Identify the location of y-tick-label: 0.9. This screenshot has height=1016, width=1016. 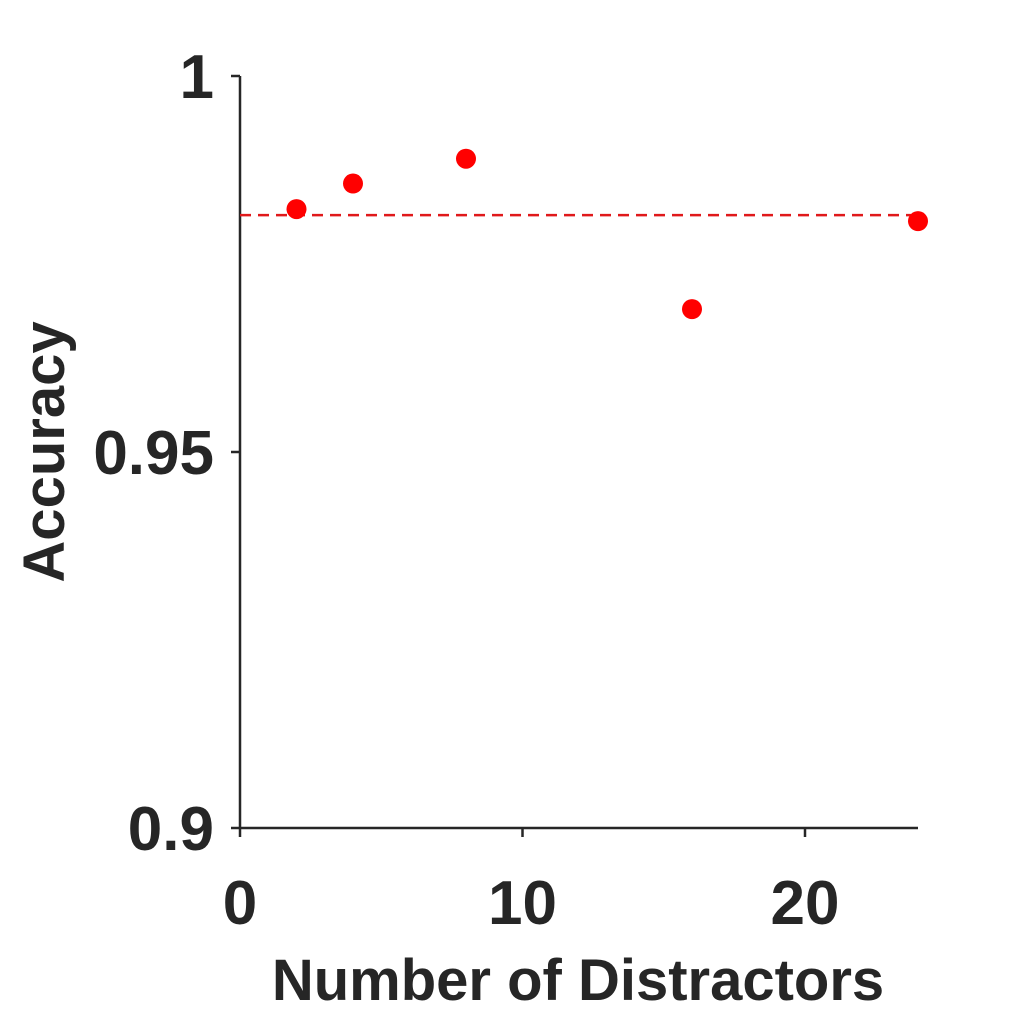
(171, 829).